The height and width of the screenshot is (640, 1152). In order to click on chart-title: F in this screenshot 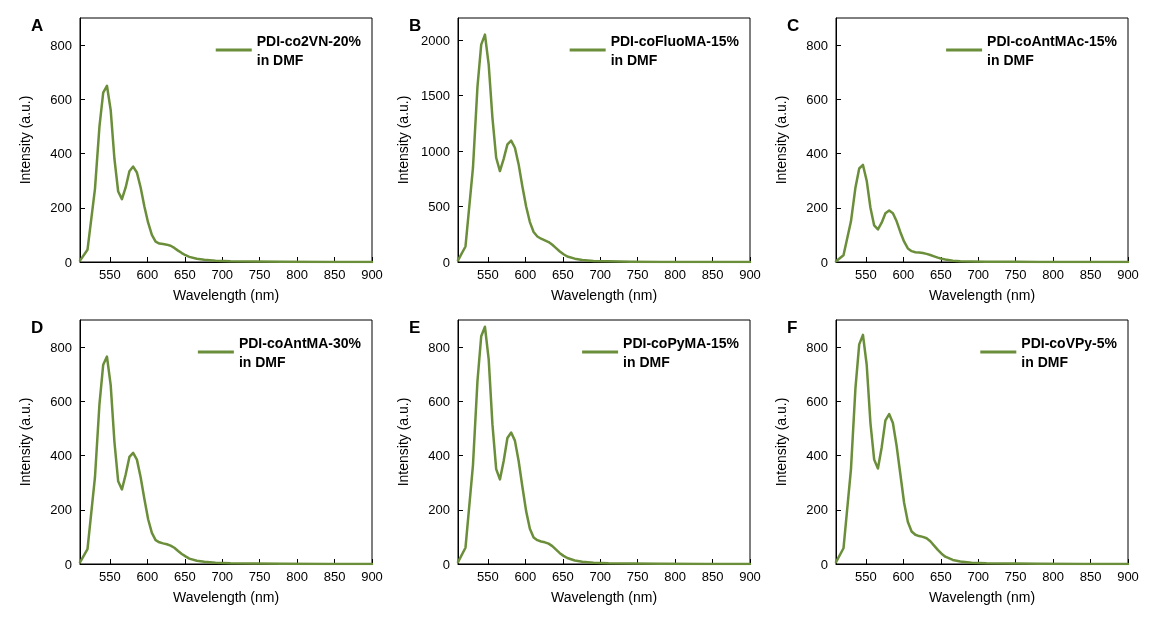, I will do `click(792, 327)`.